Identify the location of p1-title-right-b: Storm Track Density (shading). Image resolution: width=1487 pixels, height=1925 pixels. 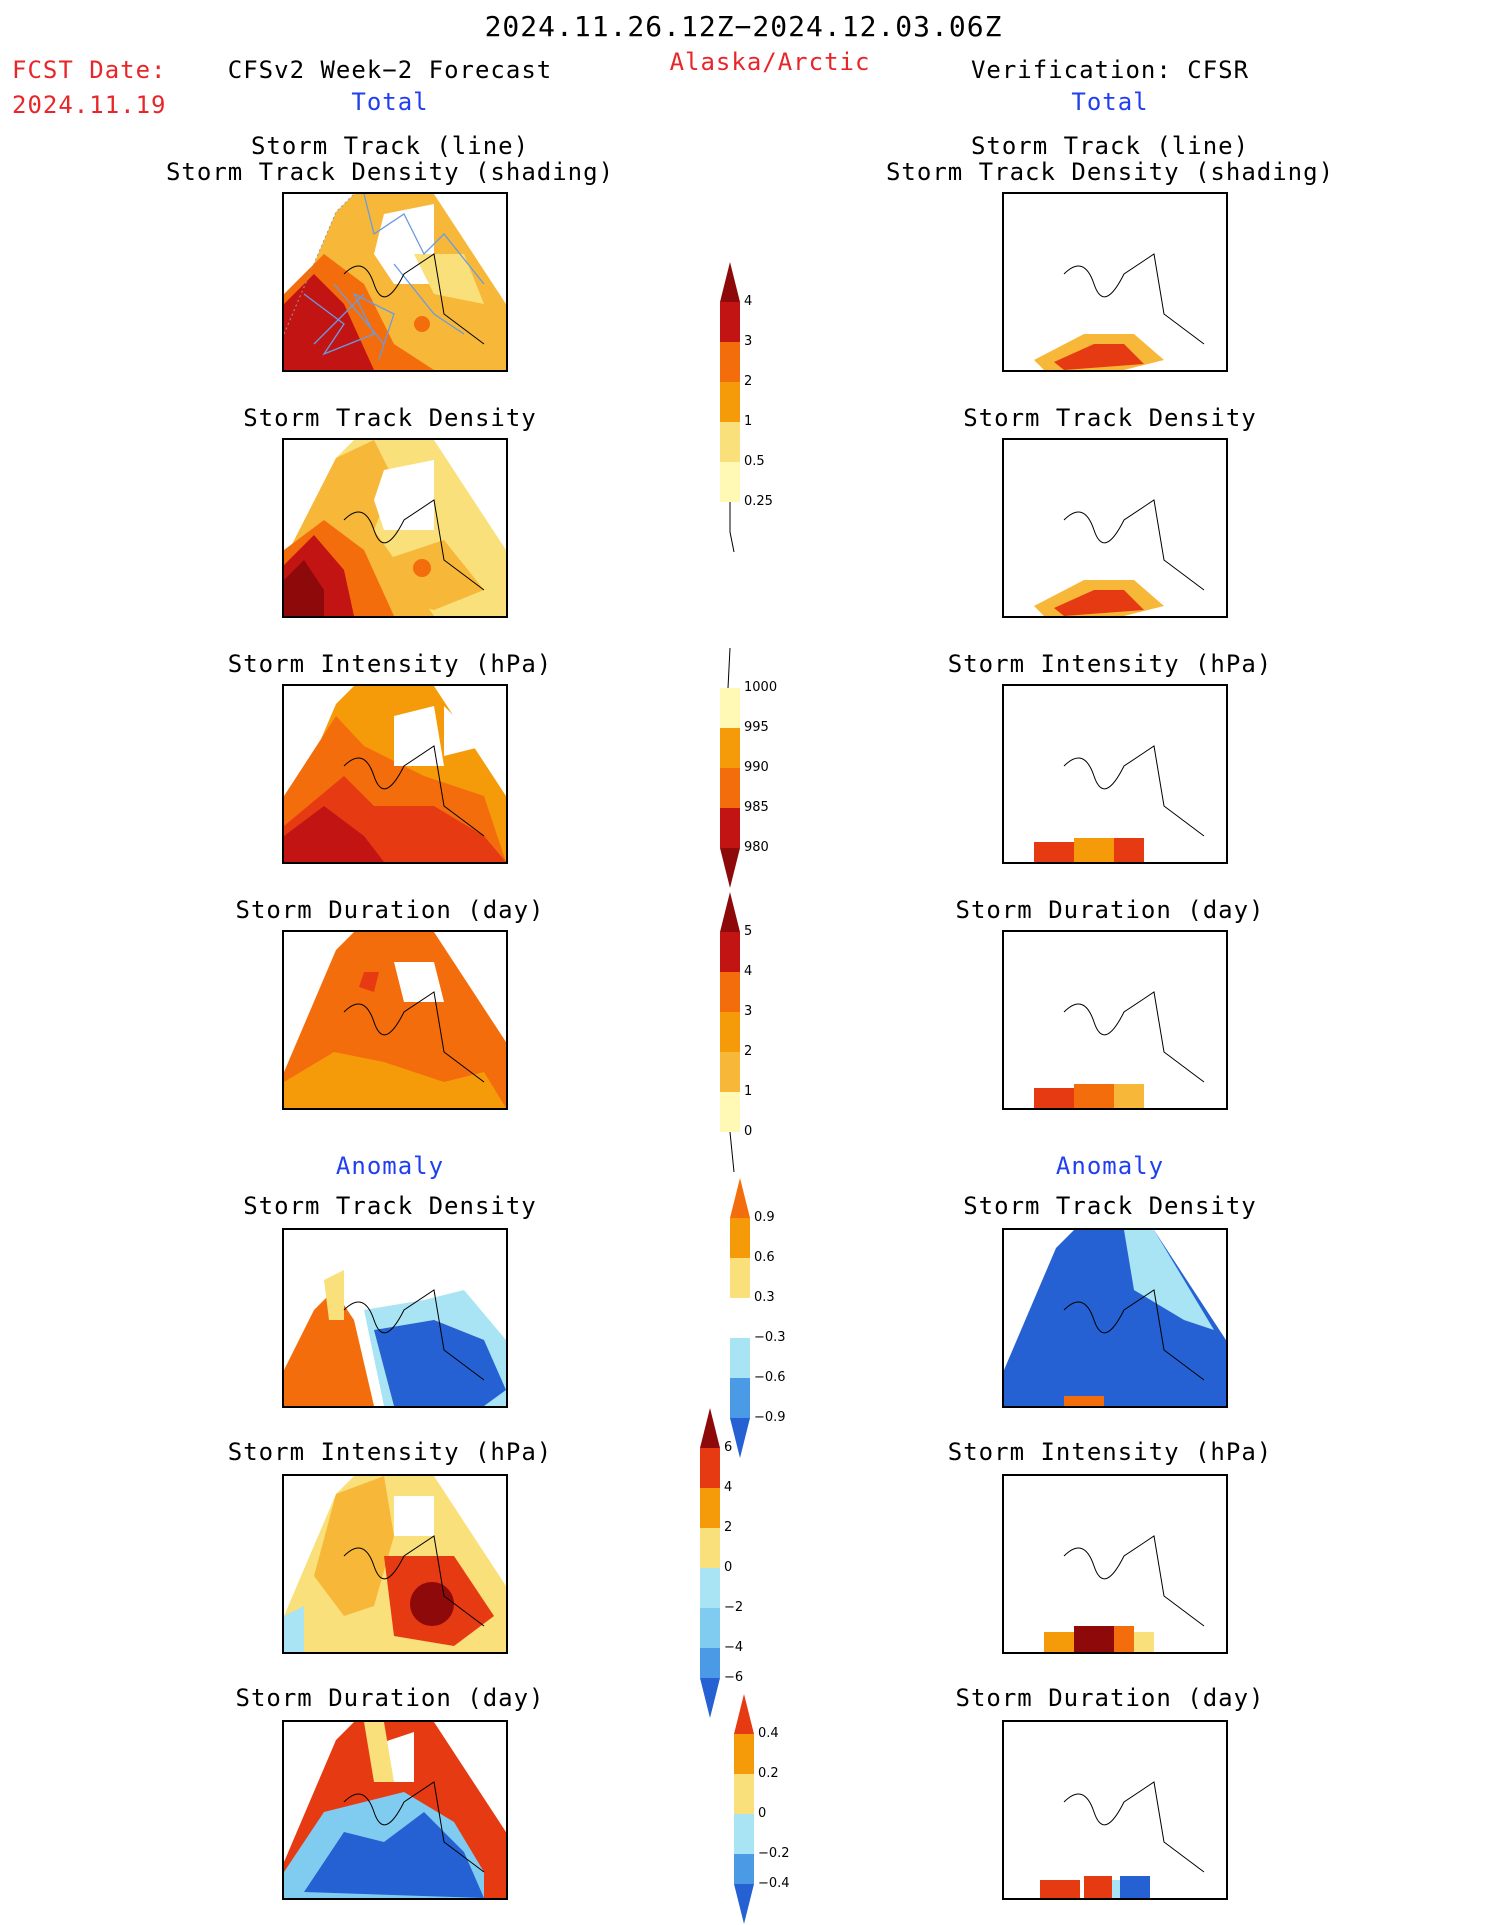
(1110, 172).